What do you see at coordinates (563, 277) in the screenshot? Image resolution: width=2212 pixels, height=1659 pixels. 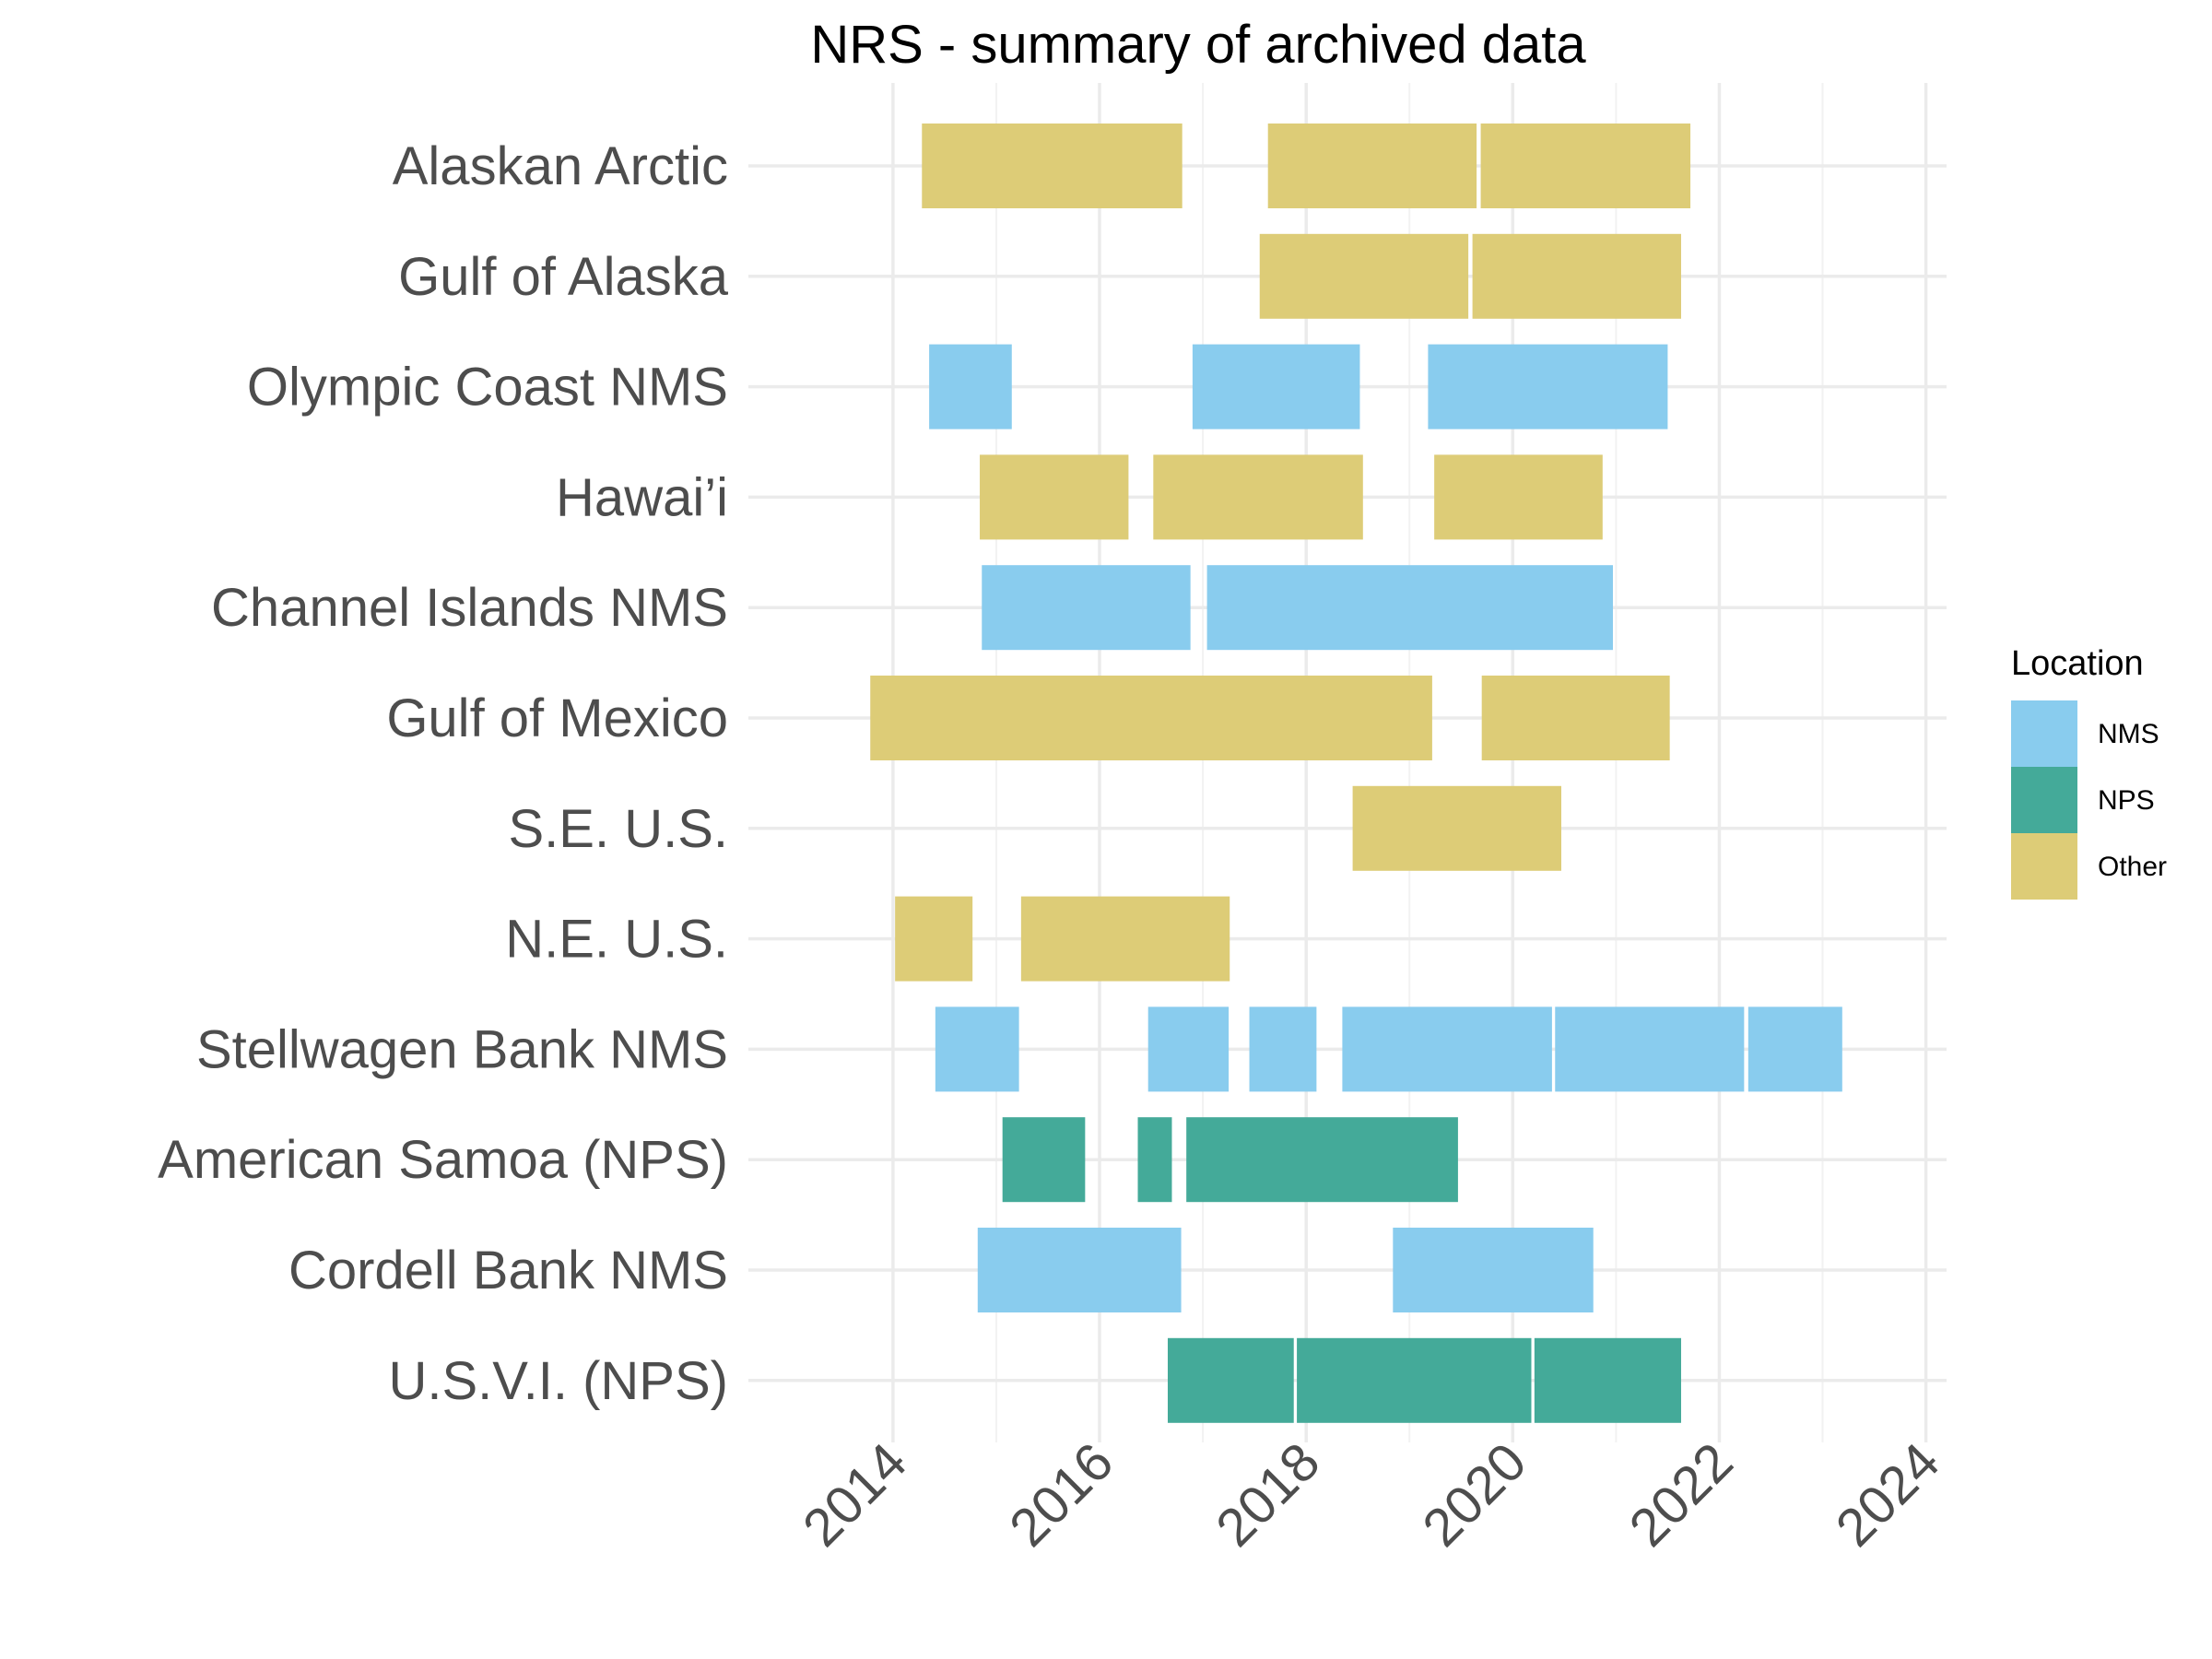 I see `y-tick-label-gulf-of-alaska: Gulf of Alaska` at bounding box center [563, 277].